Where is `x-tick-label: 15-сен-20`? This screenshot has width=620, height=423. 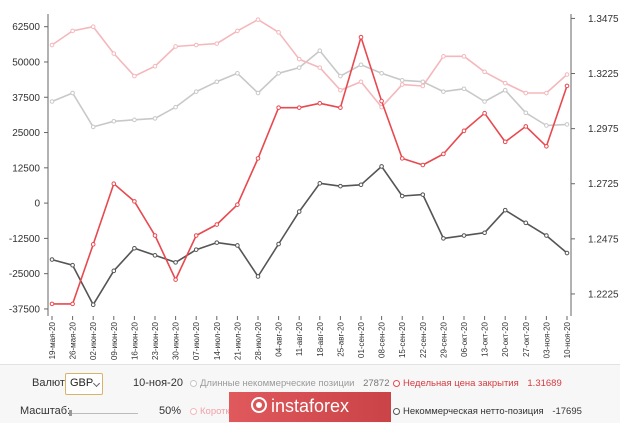
x-tick-label: 15-сен-20 is located at coordinates (402, 339).